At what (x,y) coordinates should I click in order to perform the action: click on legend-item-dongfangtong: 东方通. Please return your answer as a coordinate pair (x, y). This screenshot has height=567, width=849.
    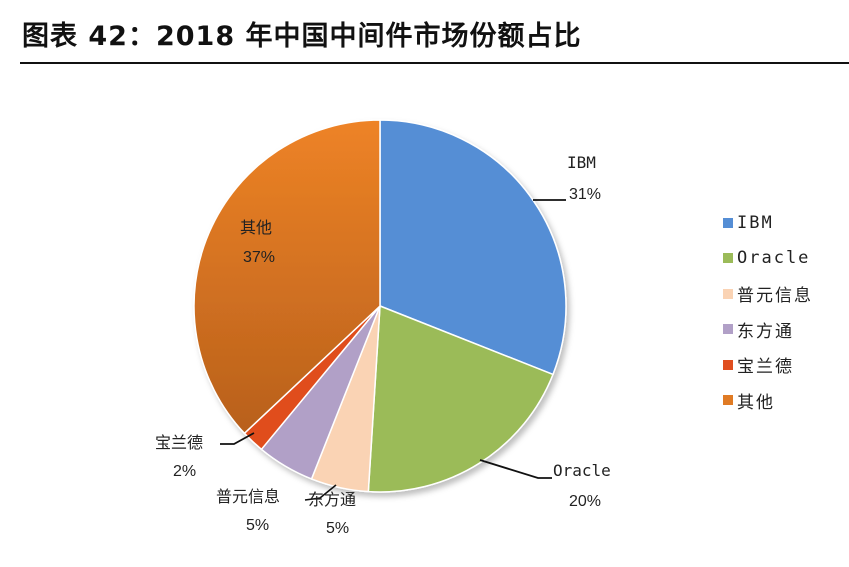
    Looking at the image, I should click on (768, 330).